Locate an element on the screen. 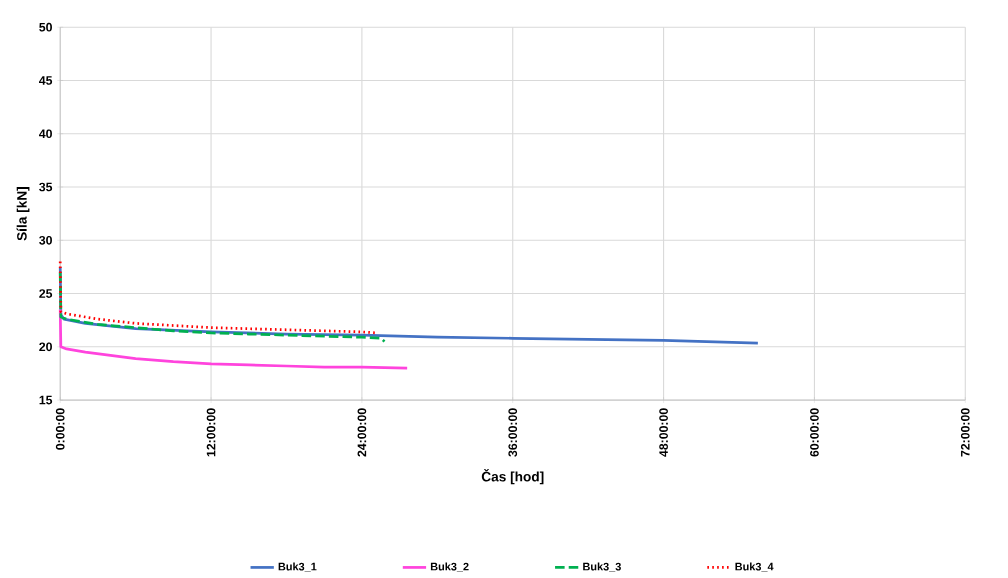  y-tick-label: 45 is located at coordinates (46, 80).